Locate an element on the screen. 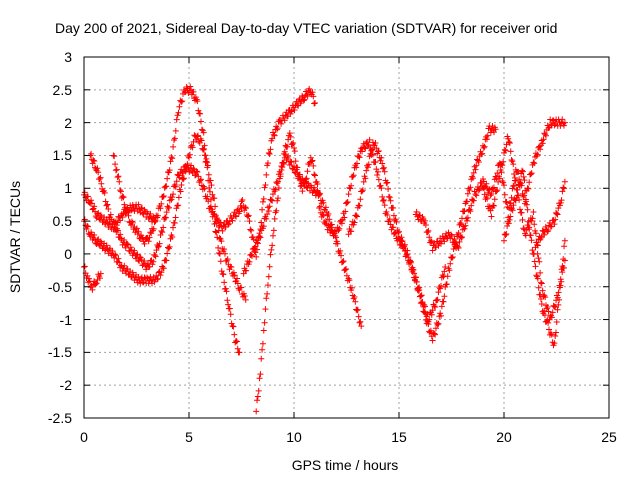 The height and width of the screenshot is (480, 640). y-tick-label: 0.5 is located at coordinates (63, 221).